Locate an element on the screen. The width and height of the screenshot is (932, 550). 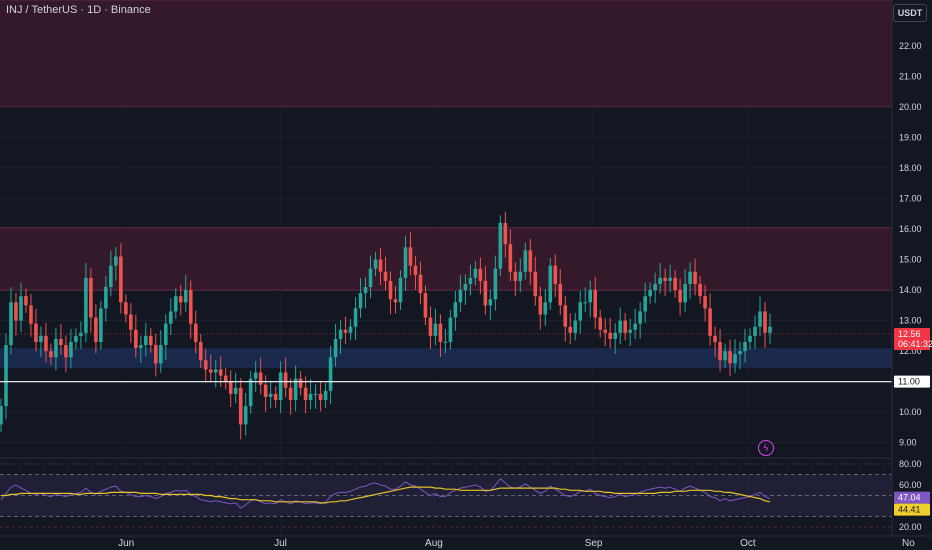
rsi-pane is located at coordinates (466, 492).